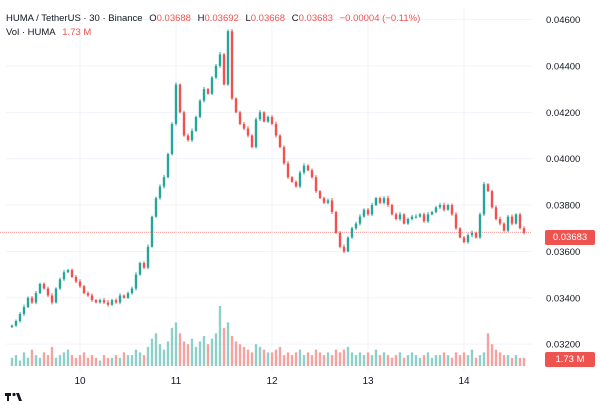 This screenshot has width=600, height=405. Describe the element at coordinates (563, 113) in the screenshot. I see `price-tick-label: 0.04200` at that location.